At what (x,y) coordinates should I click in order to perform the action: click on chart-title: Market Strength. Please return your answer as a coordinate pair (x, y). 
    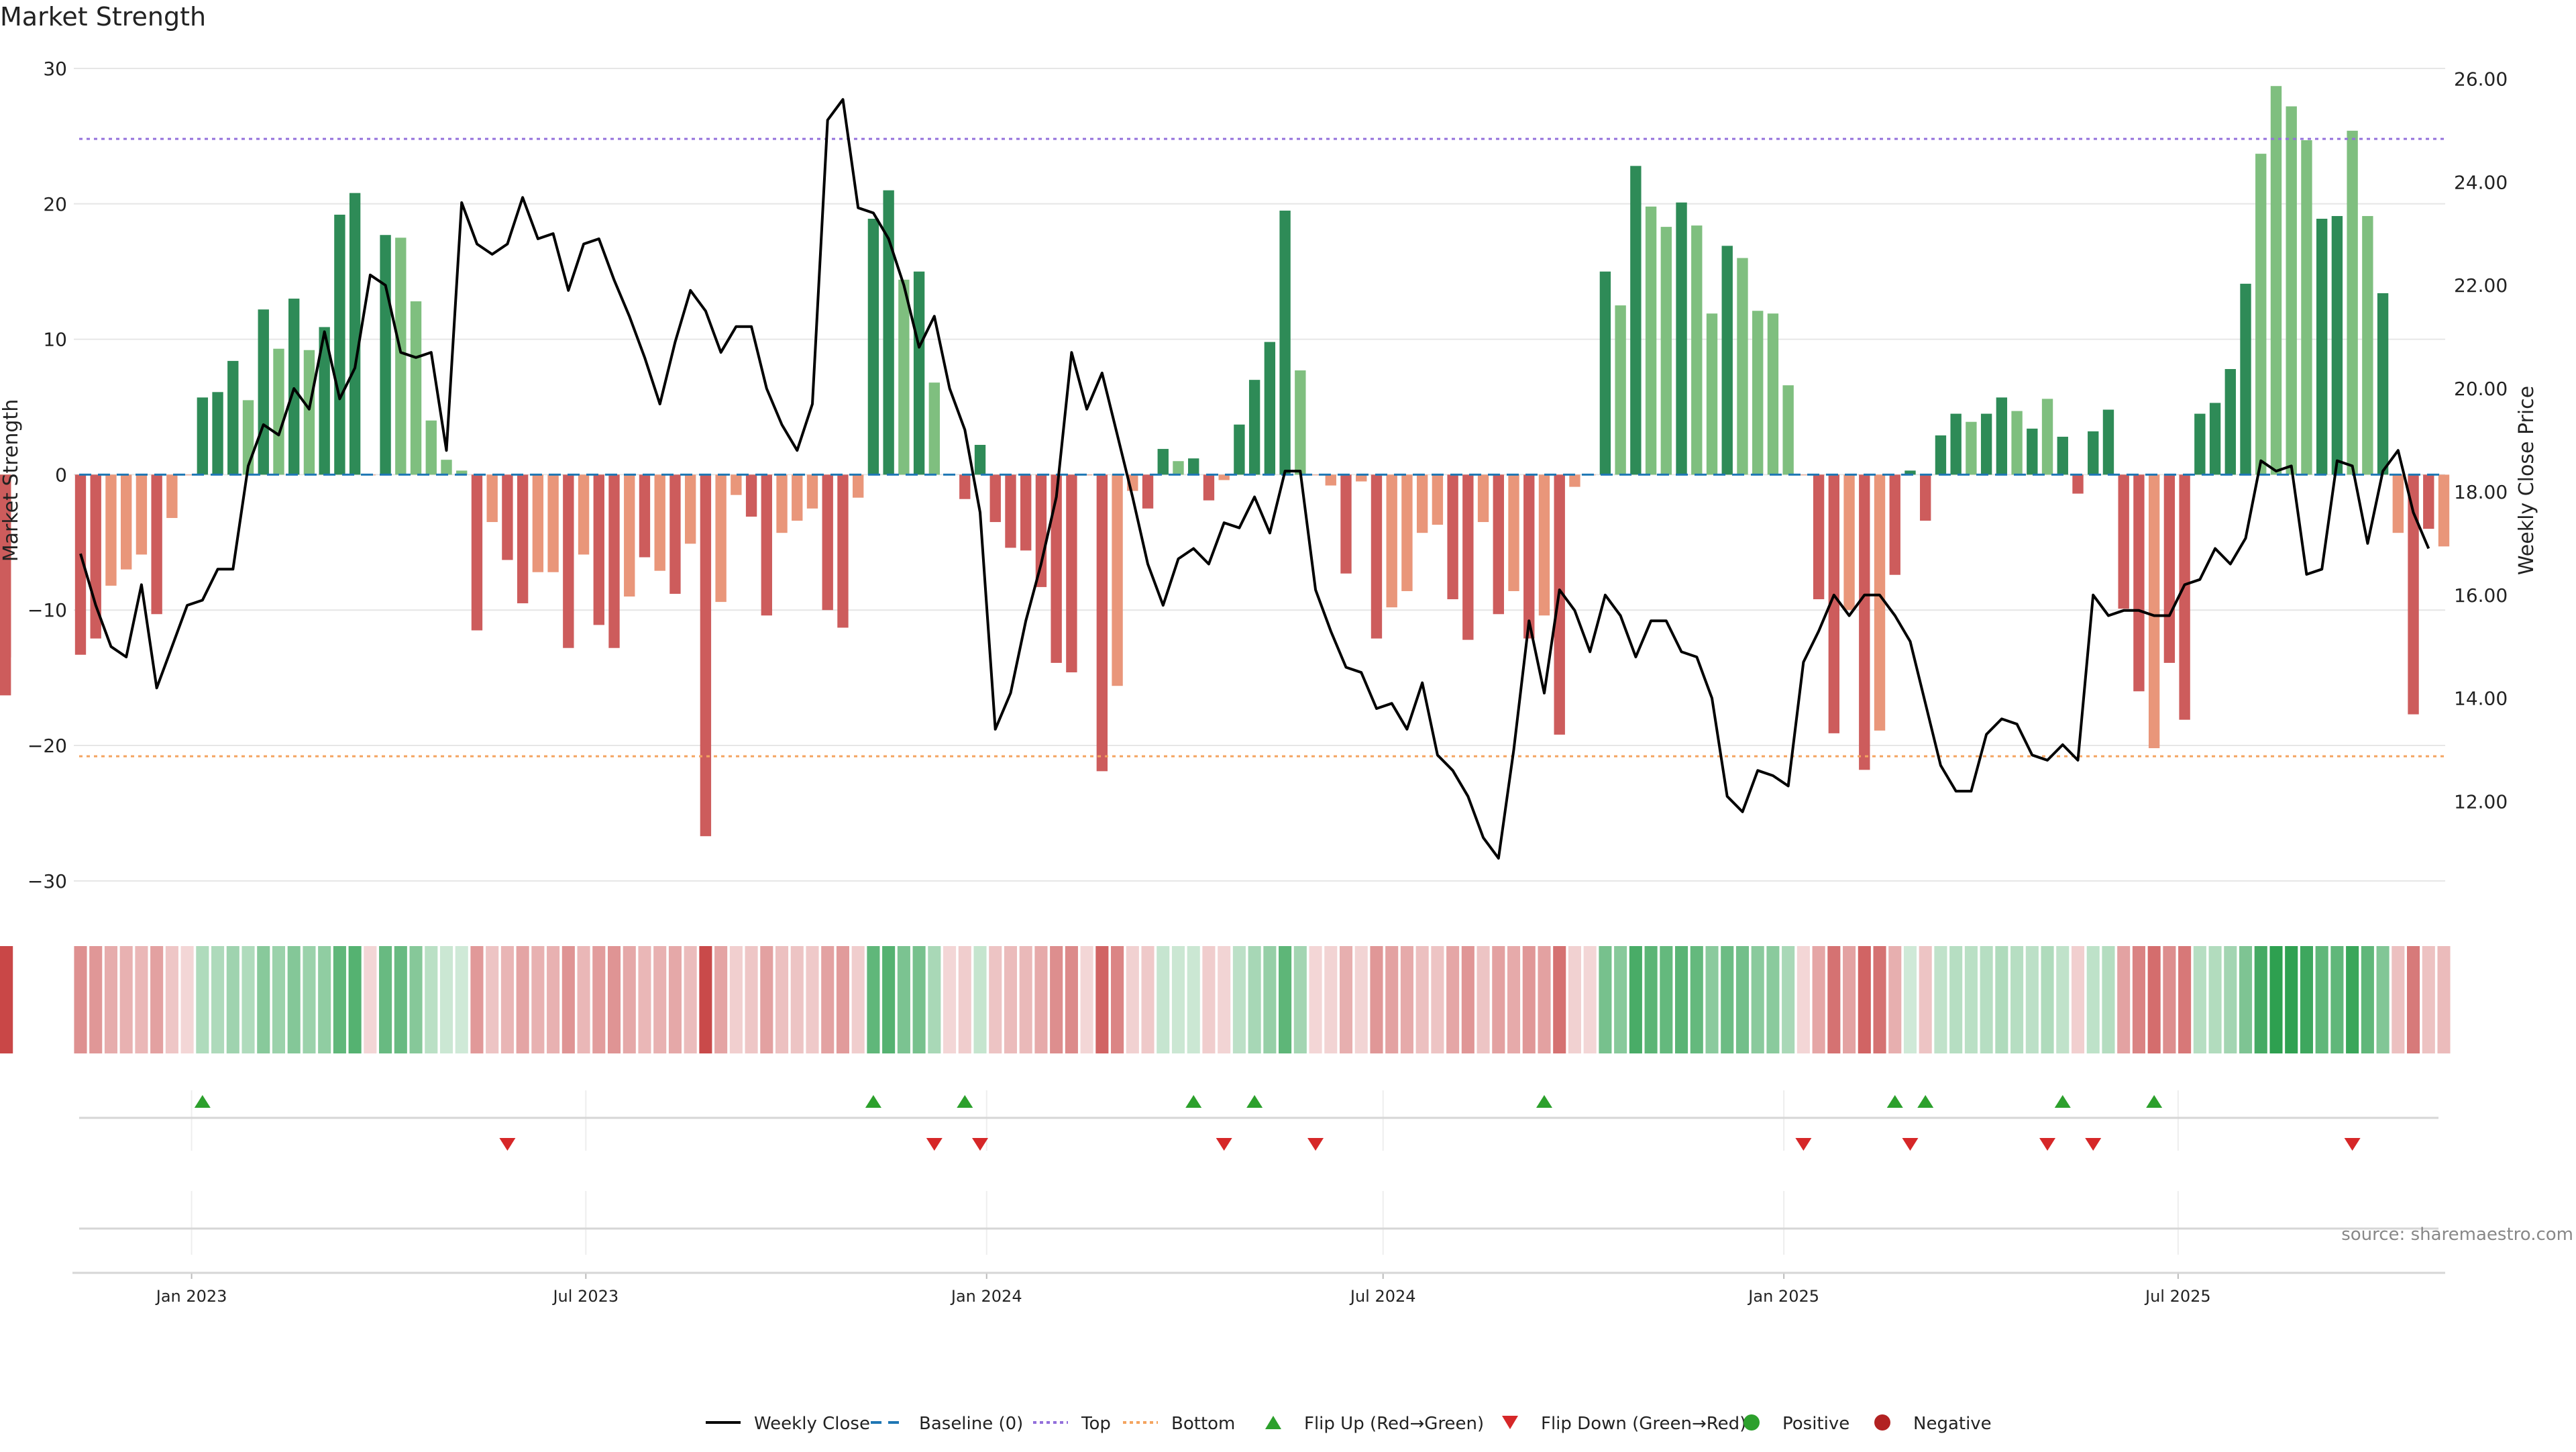
    Looking at the image, I should click on (103, 17).